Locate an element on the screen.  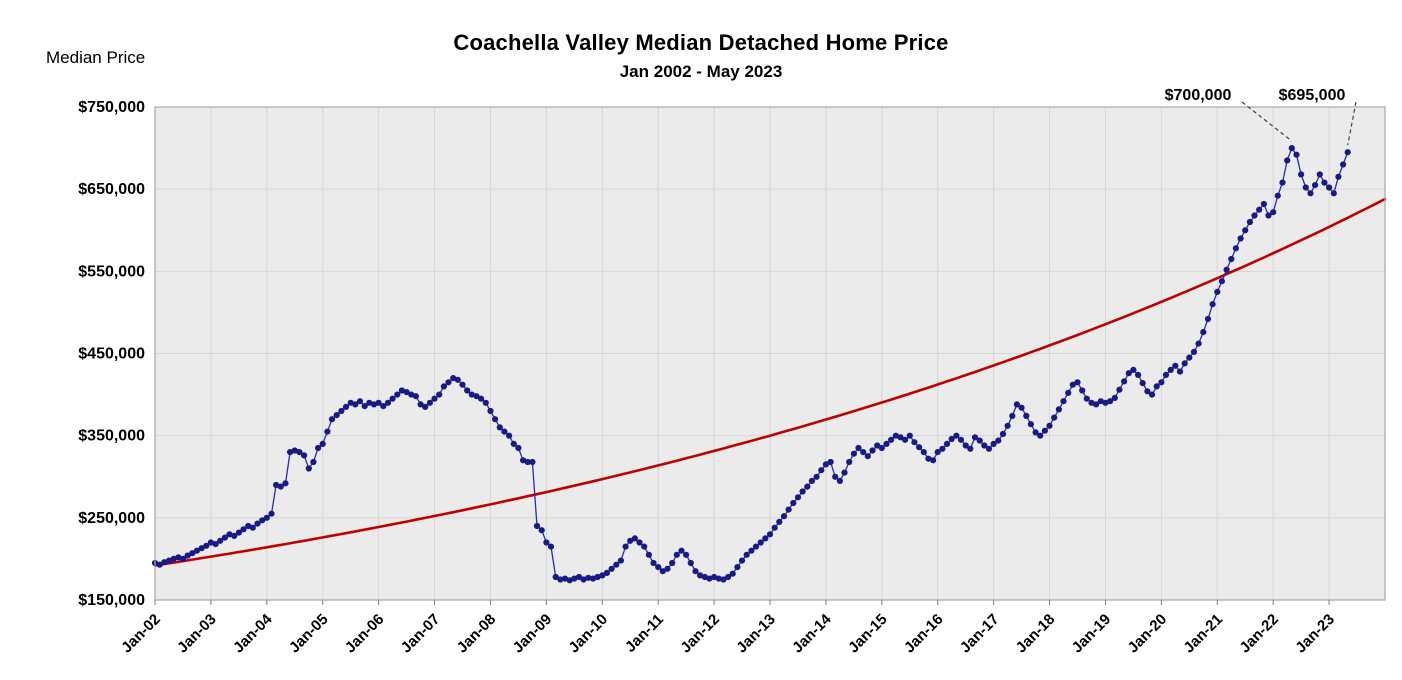
y-tick-label: $350,000 is located at coordinates (111, 436).